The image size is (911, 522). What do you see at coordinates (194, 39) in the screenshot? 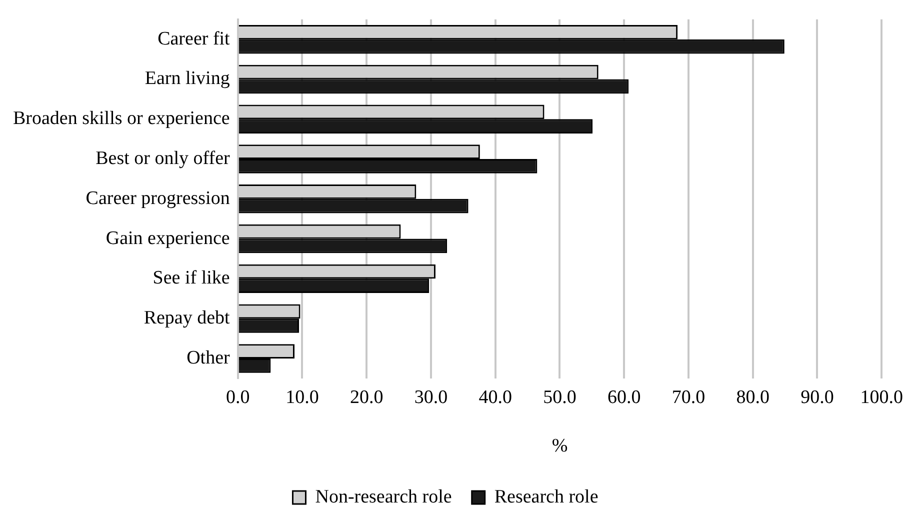
I see `y-tick-label: Career fit` at bounding box center [194, 39].